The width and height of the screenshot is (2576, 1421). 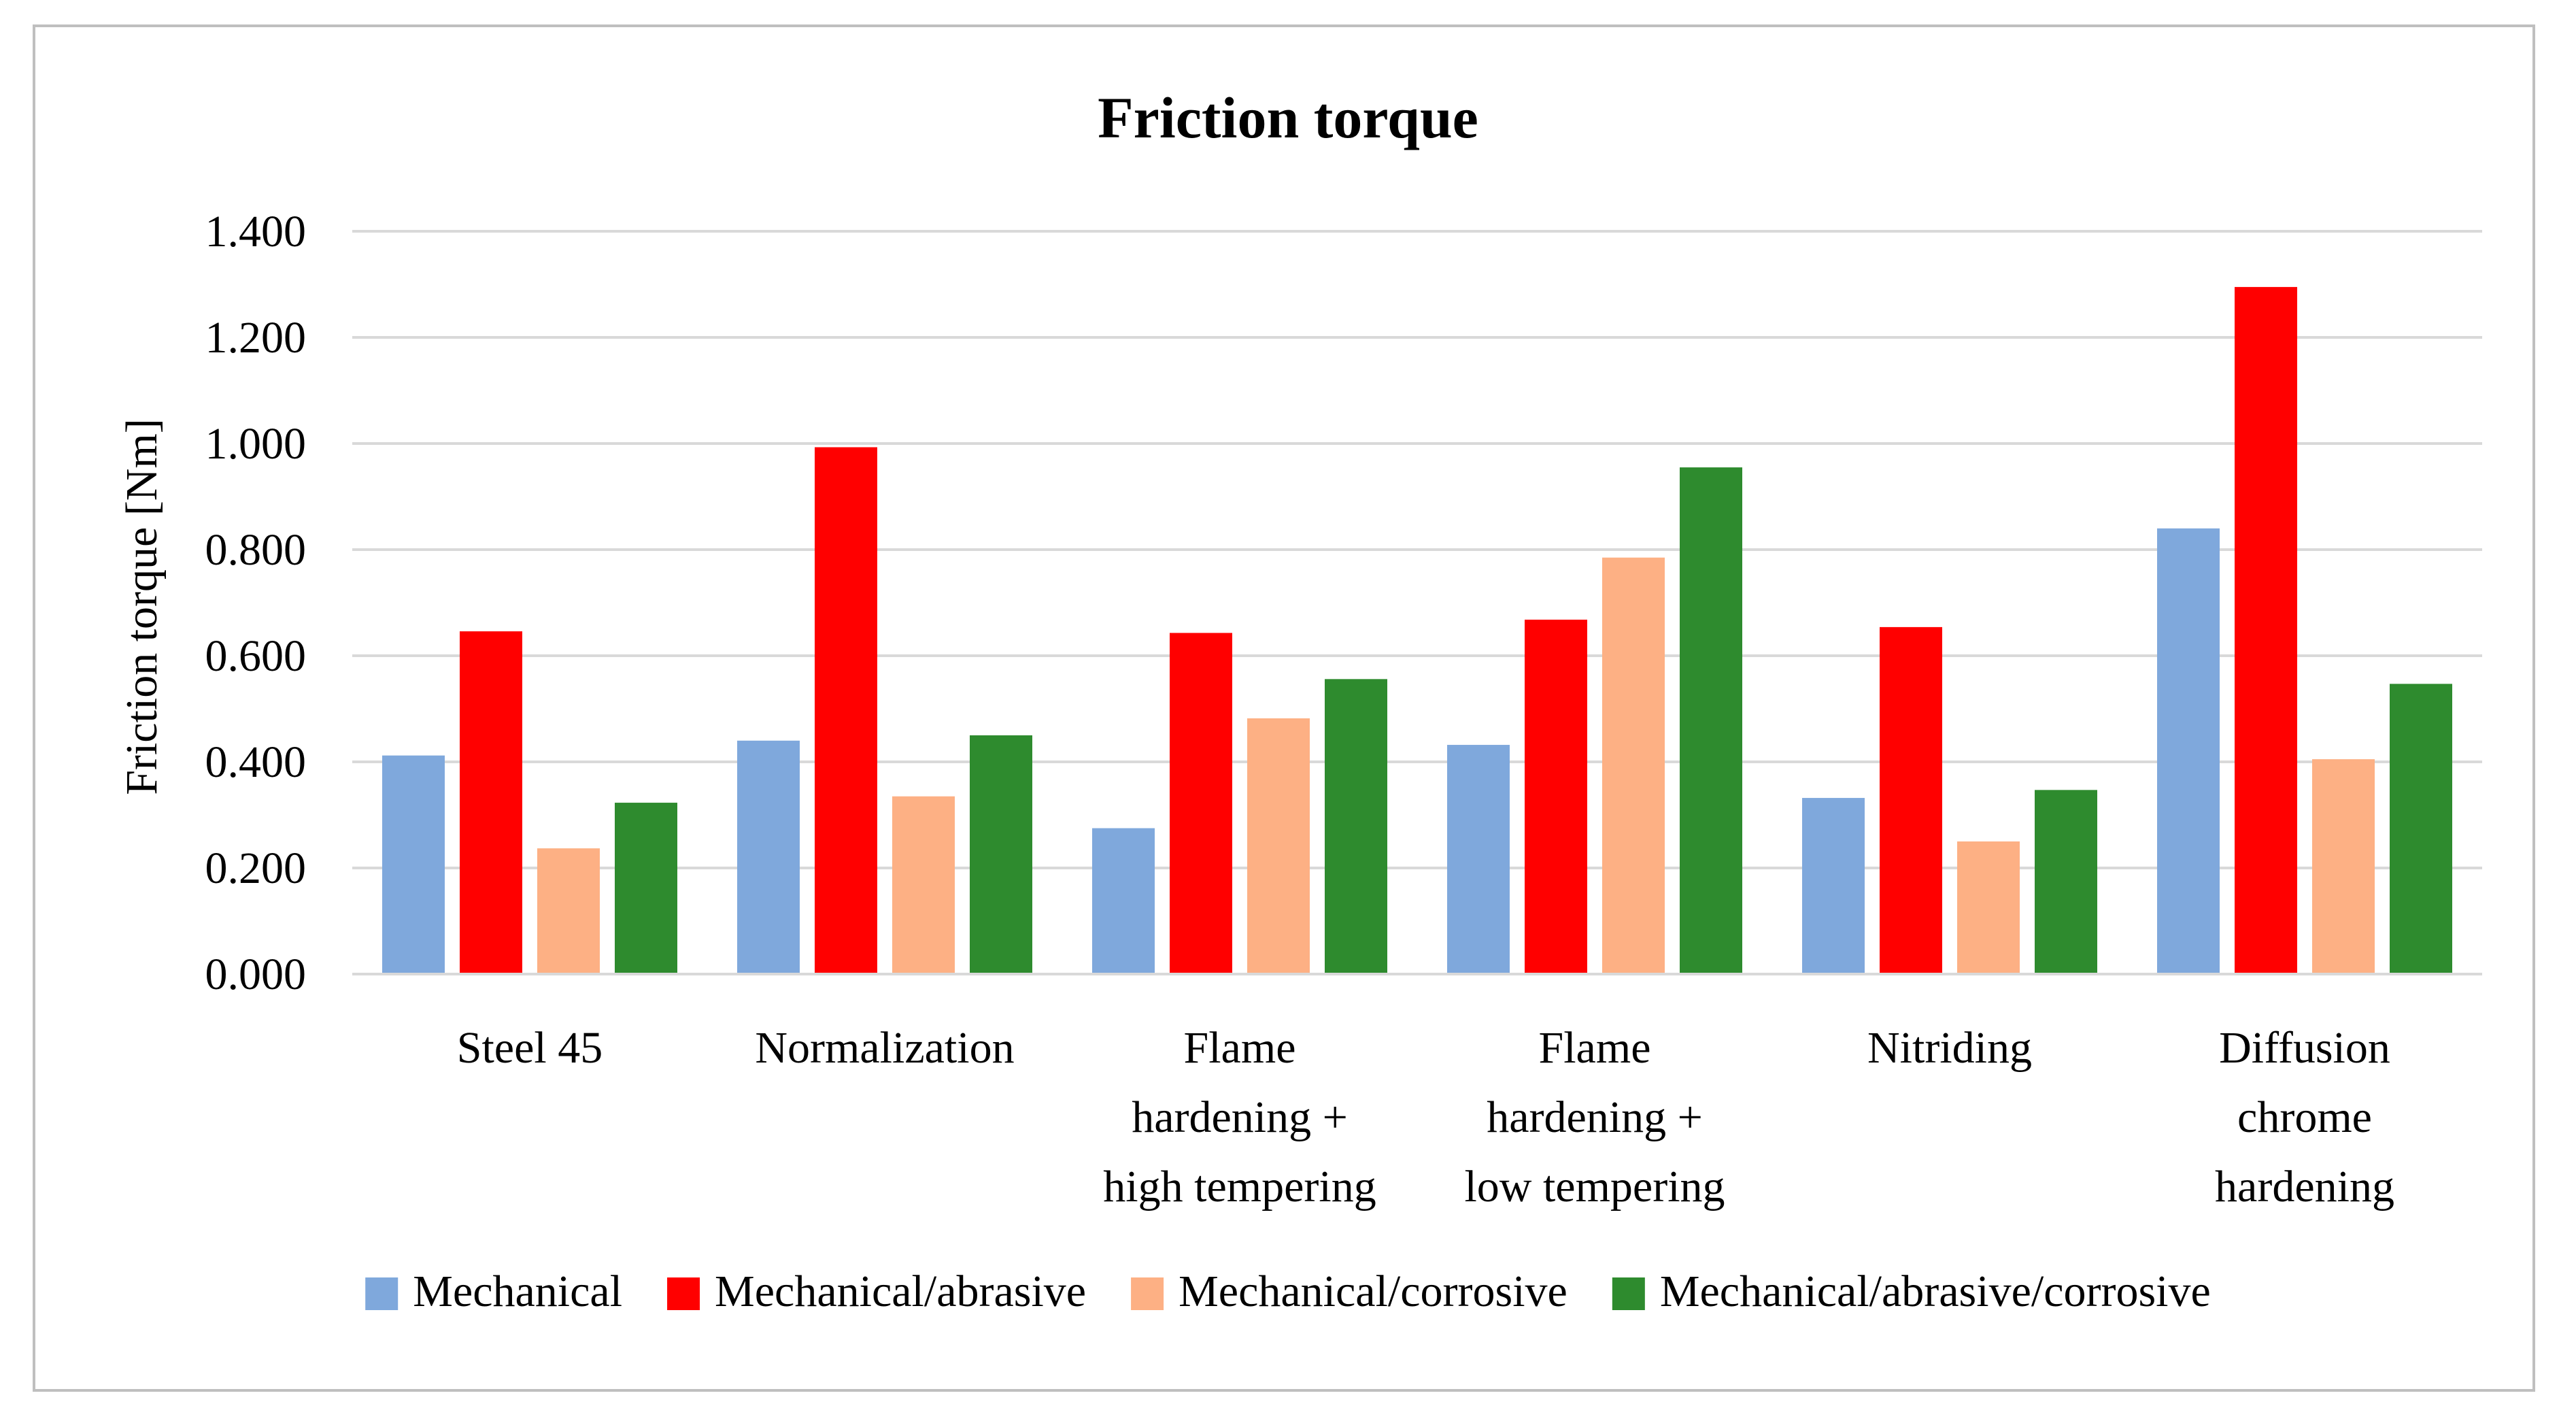 I want to click on legend-label: Mechanical/abrasive, so click(x=900, y=1291).